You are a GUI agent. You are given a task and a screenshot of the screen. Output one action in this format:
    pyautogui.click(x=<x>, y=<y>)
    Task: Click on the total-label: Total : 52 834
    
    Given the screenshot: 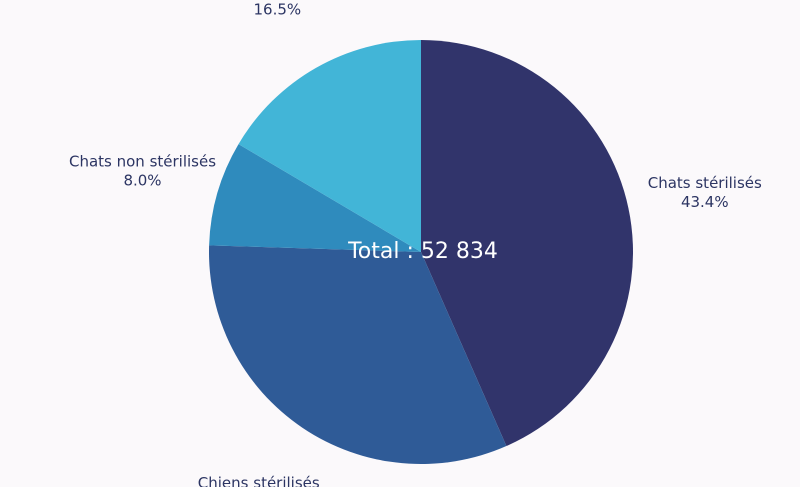 What is the action you would take?
    pyautogui.click(x=422, y=251)
    